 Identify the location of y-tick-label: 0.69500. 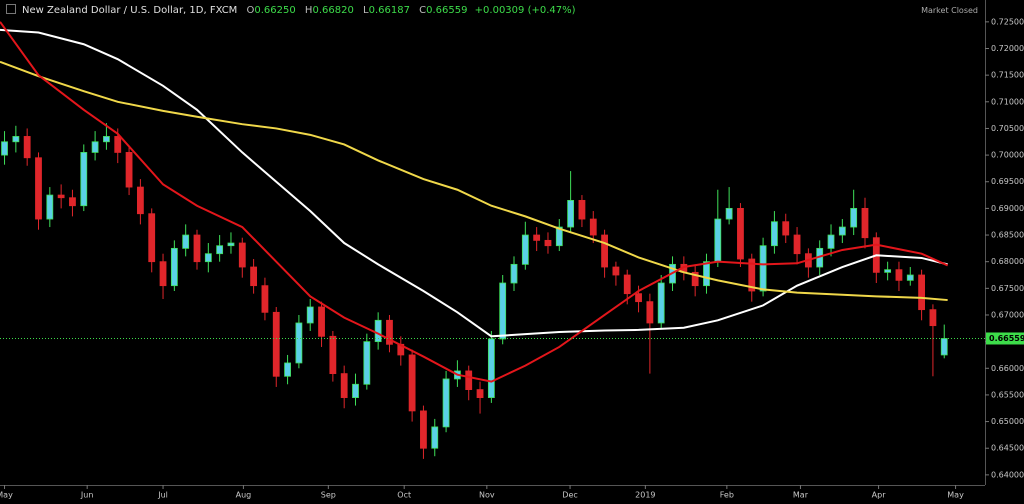
(1007, 181).